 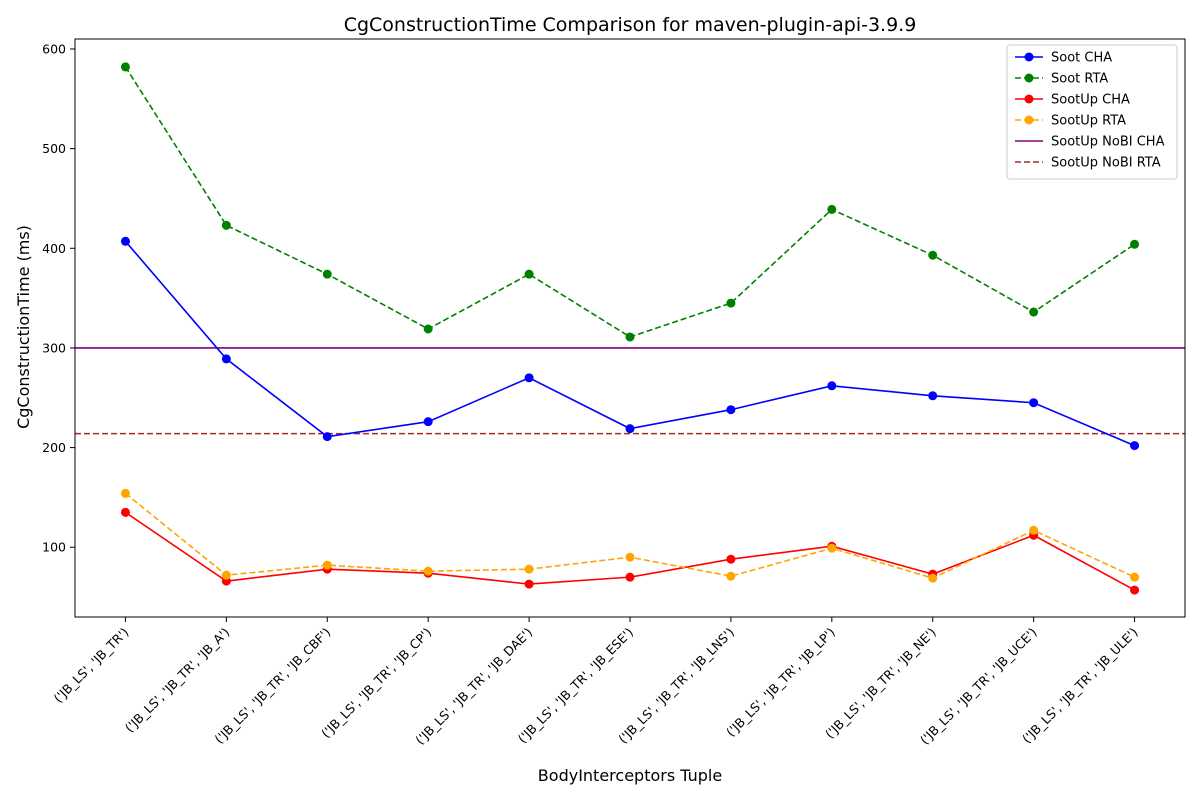 What do you see at coordinates (630, 775) in the screenshot?
I see `x-axis-label: BodyInterceptors Tuple` at bounding box center [630, 775].